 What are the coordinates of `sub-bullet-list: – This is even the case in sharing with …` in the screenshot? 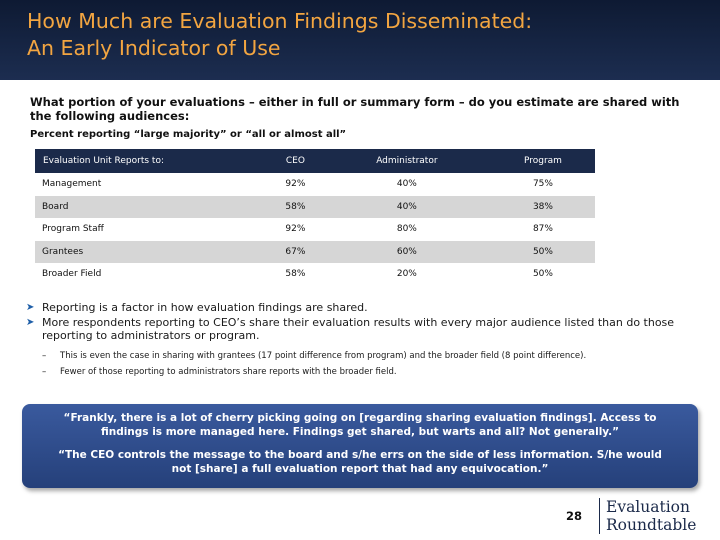 It's located at (362, 367).